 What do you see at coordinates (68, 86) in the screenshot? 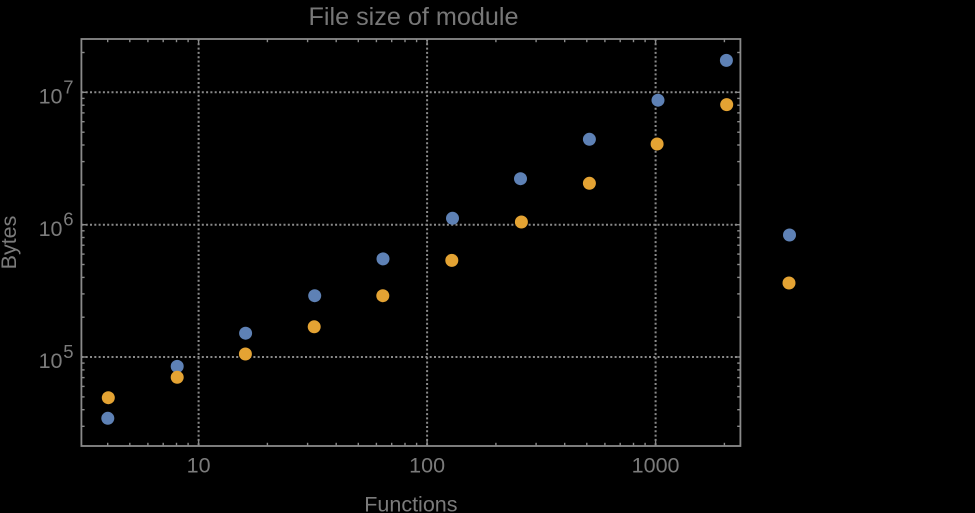
I see `svg-text: 7` at bounding box center [68, 86].